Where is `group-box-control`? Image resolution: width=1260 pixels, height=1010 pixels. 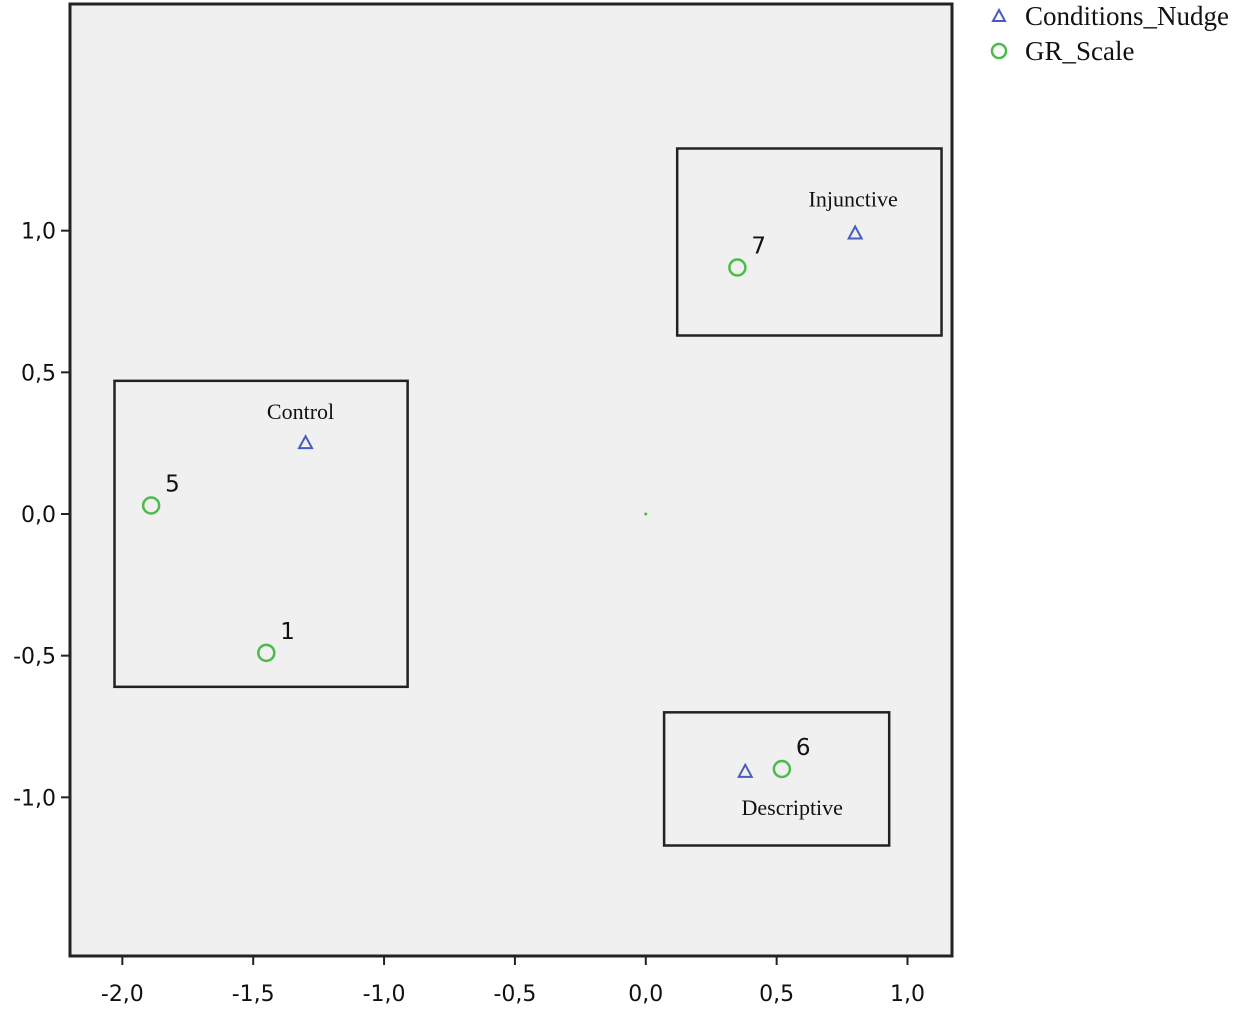 group-box-control is located at coordinates (261, 534).